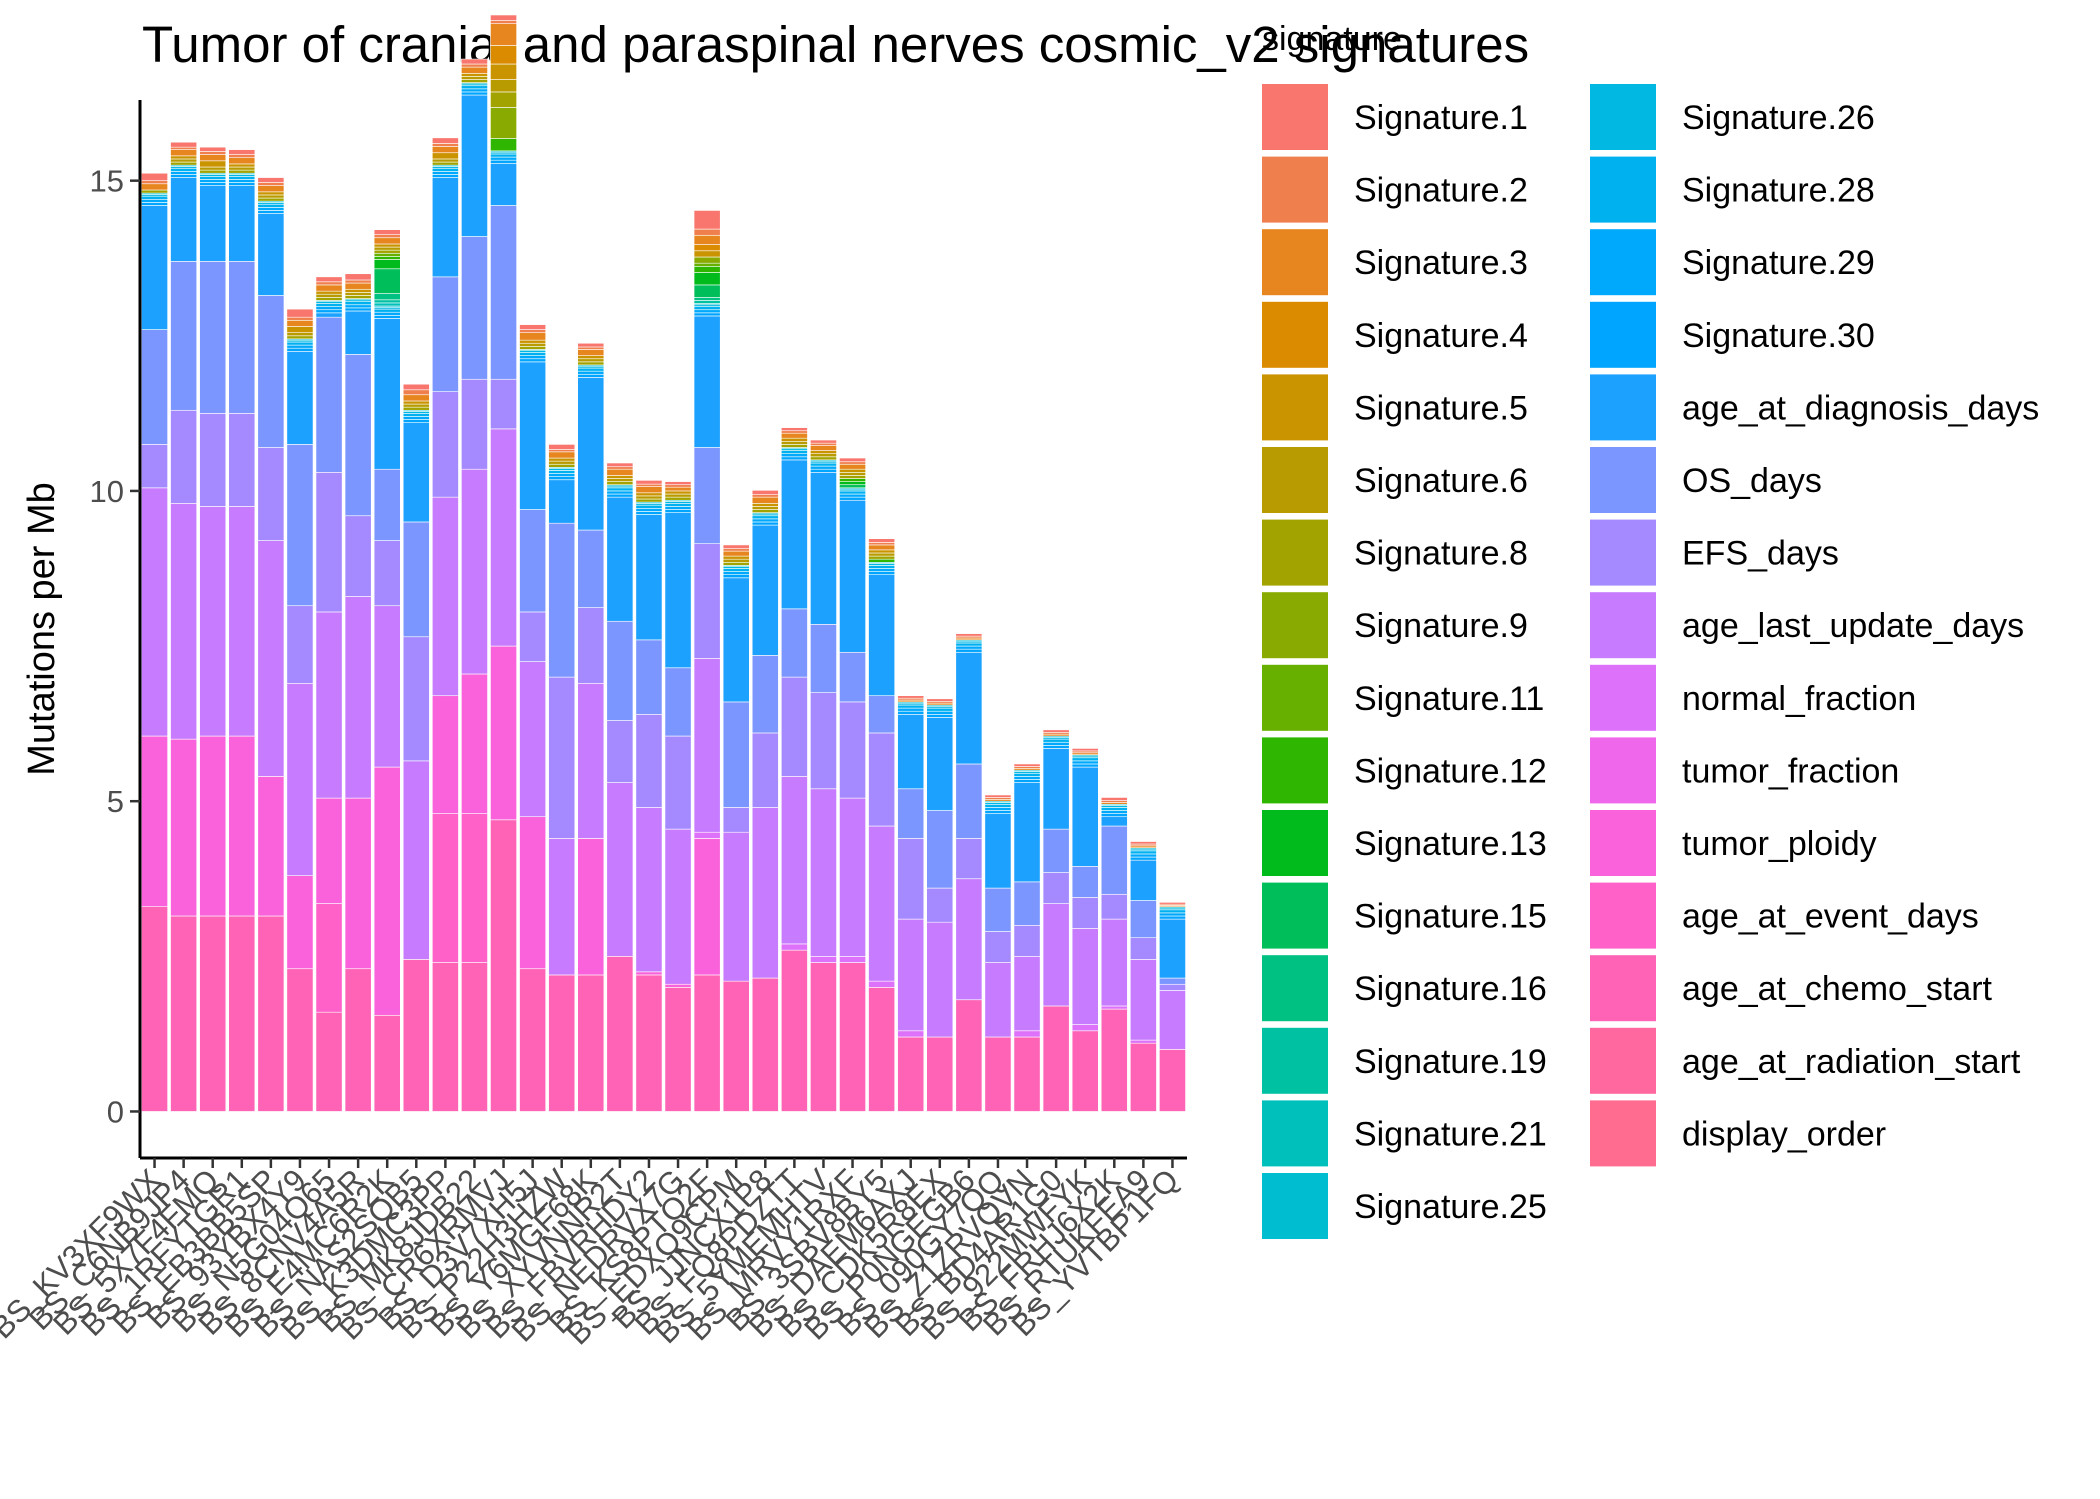 Image resolution: width=2100 pixels, height=1499 pixels. What do you see at coordinates (42, 629) in the screenshot?
I see `y-axis-title: Mutations per Mb` at bounding box center [42, 629].